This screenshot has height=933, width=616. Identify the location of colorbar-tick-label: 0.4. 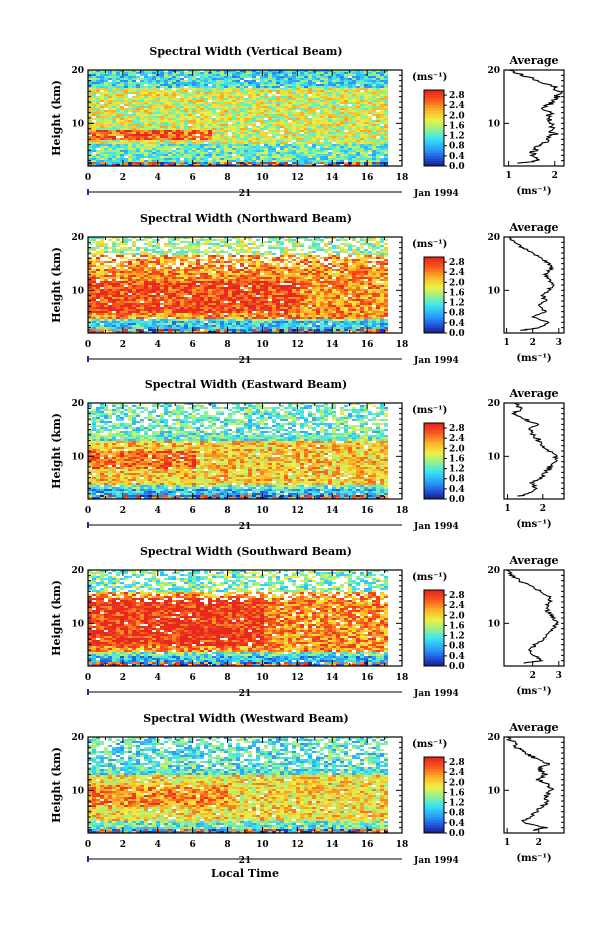
(457, 824).